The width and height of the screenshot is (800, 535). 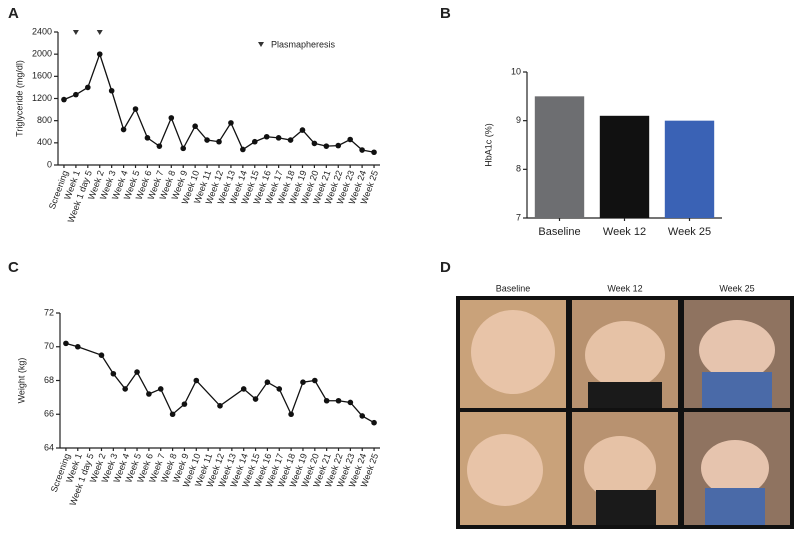 What do you see at coordinates (44, 120) in the screenshot?
I see `y-tick-label: 800` at bounding box center [44, 120].